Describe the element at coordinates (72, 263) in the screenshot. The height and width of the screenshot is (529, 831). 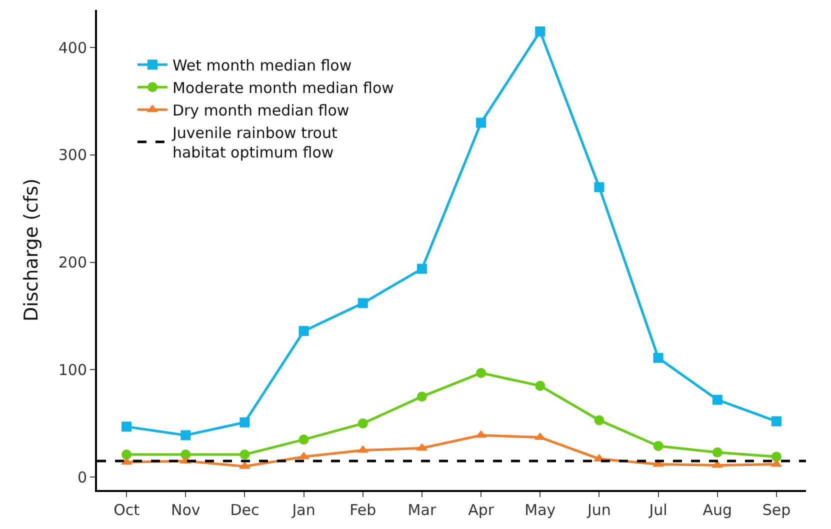
I see `y-tick-label: 200` at that location.